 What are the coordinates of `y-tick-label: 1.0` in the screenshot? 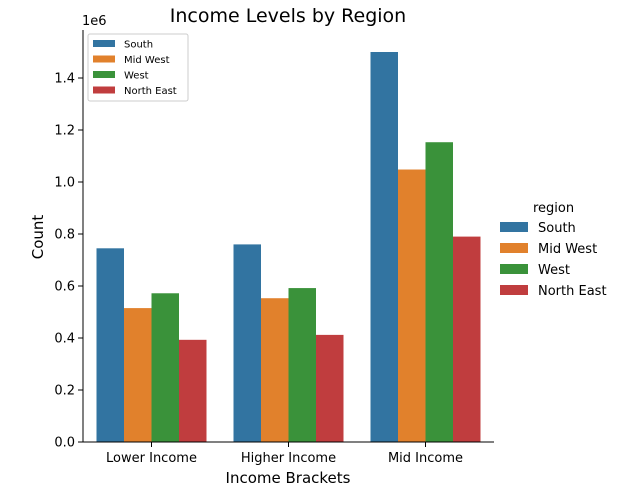 It's located at (64, 183).